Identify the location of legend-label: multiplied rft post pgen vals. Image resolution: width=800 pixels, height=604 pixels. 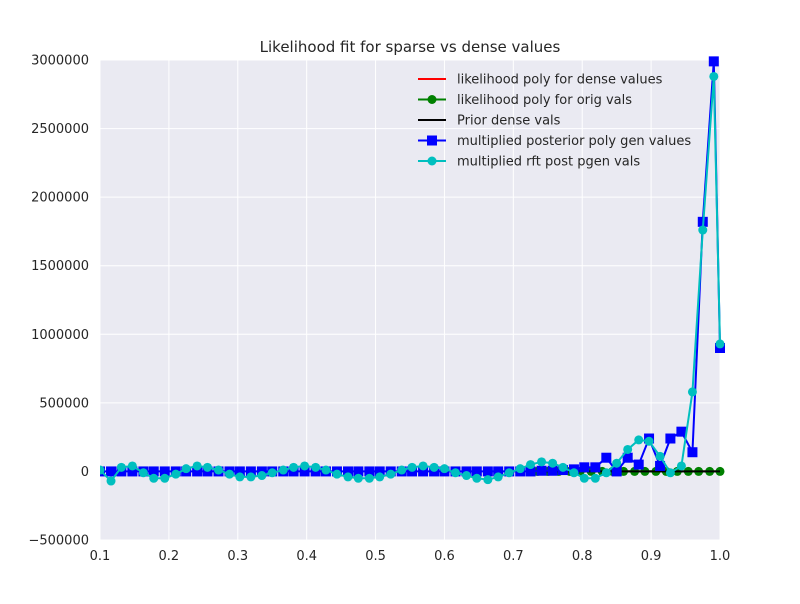
(548, 162).